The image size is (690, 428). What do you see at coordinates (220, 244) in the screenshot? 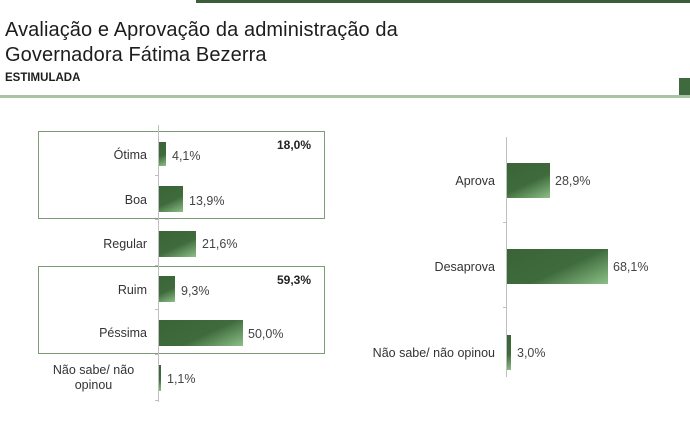
I see `value-label-regular: 21,6%` at bounding box center [220, 244].